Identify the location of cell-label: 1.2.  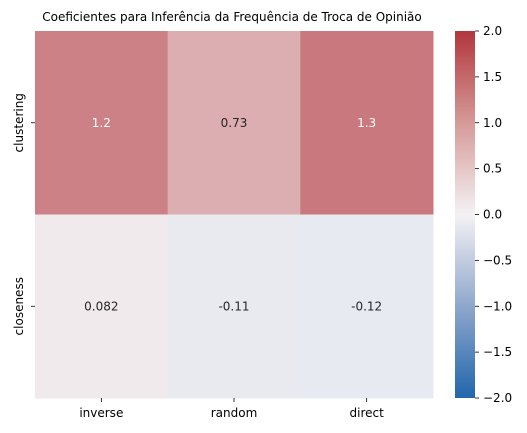
(101, 123).